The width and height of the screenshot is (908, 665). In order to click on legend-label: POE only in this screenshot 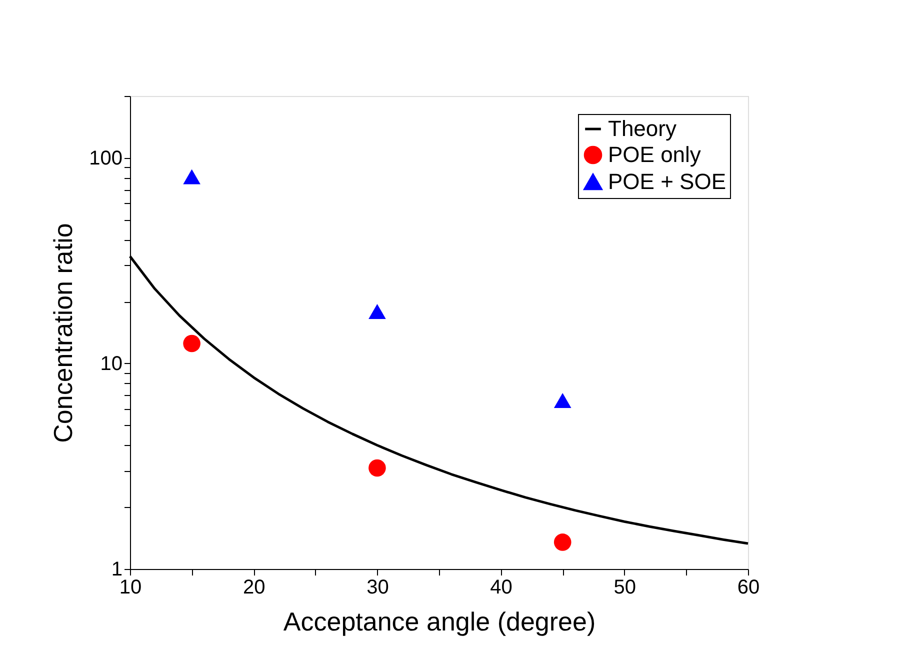, I will do `click(654, 154)`.